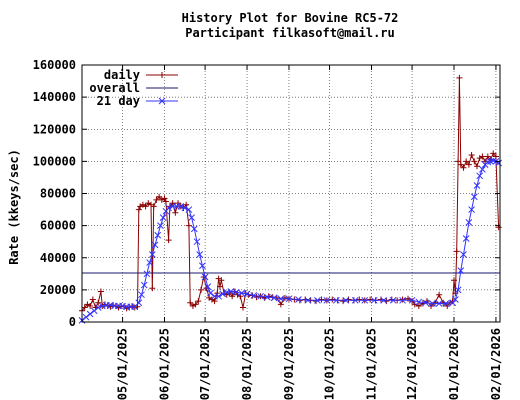 Image resolution: width=520 pixels, height=400 pixels. What do you see at coordinates (54, 129) in the screenshot?
I see `y-tick-label: 120000` at bounding box center [54, 129].